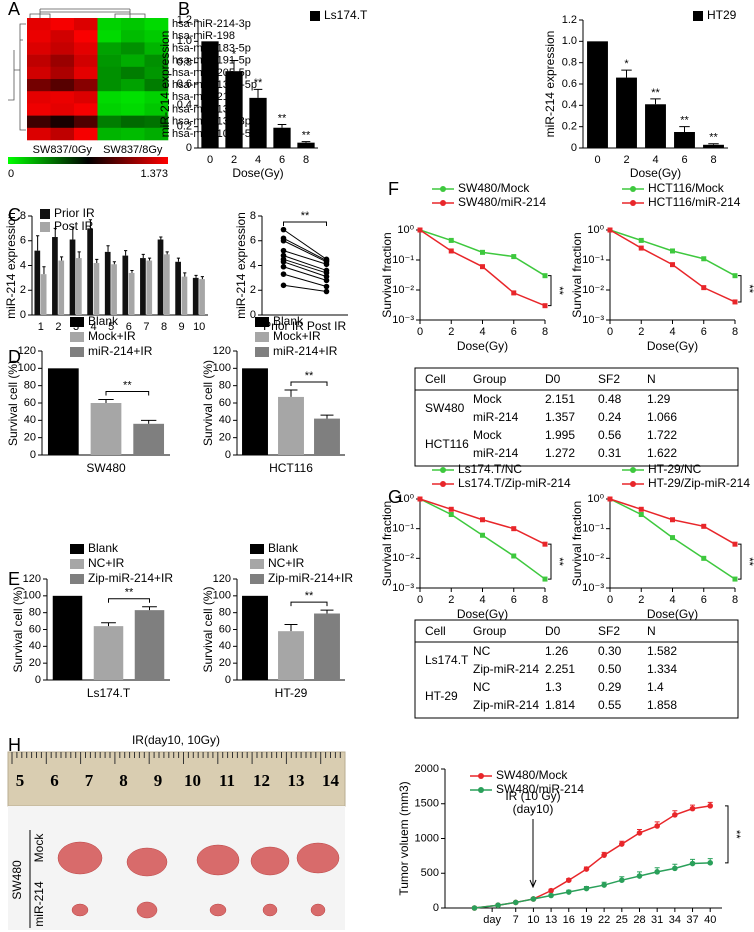 The width and height of the screenshot is (754, 932). I want to click on dendrogram, so click(77, 69).